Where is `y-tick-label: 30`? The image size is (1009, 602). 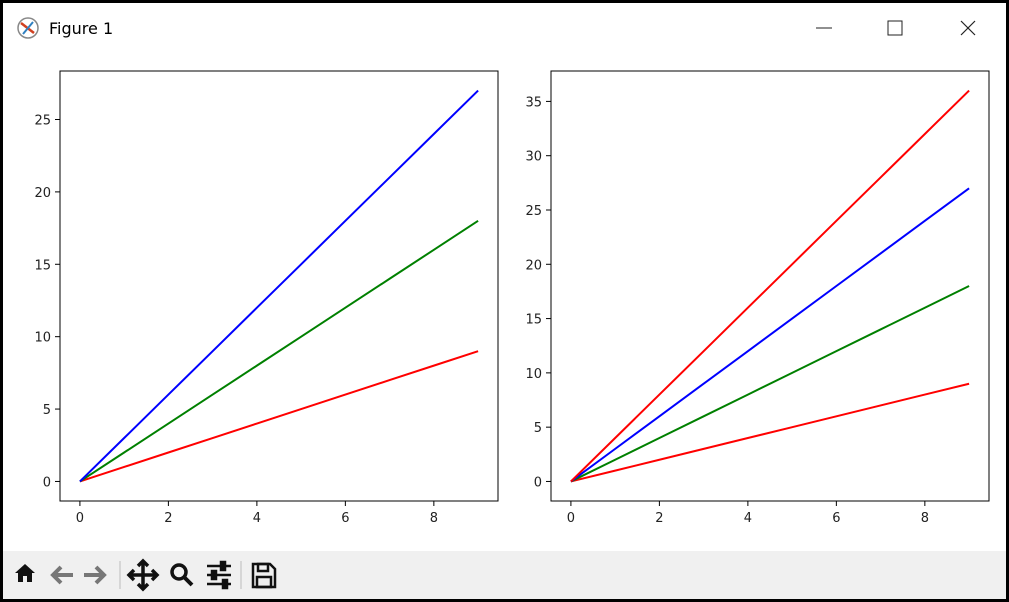
y-tick-label: 30 is located at coordinates (533, 157).